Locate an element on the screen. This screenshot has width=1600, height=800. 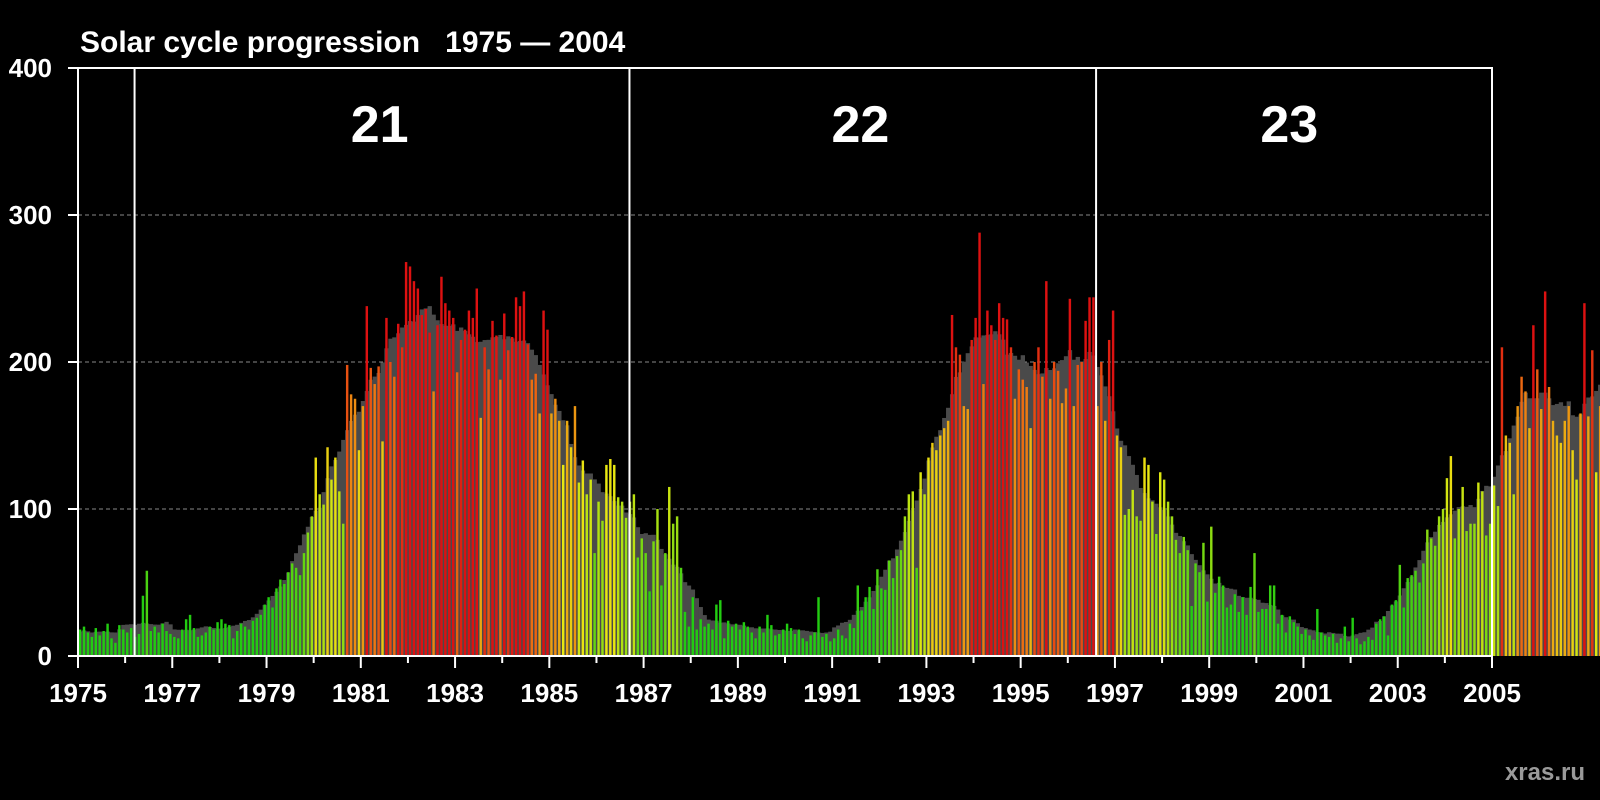
watermark: xras.ru is located at coordinates (1545, 772).